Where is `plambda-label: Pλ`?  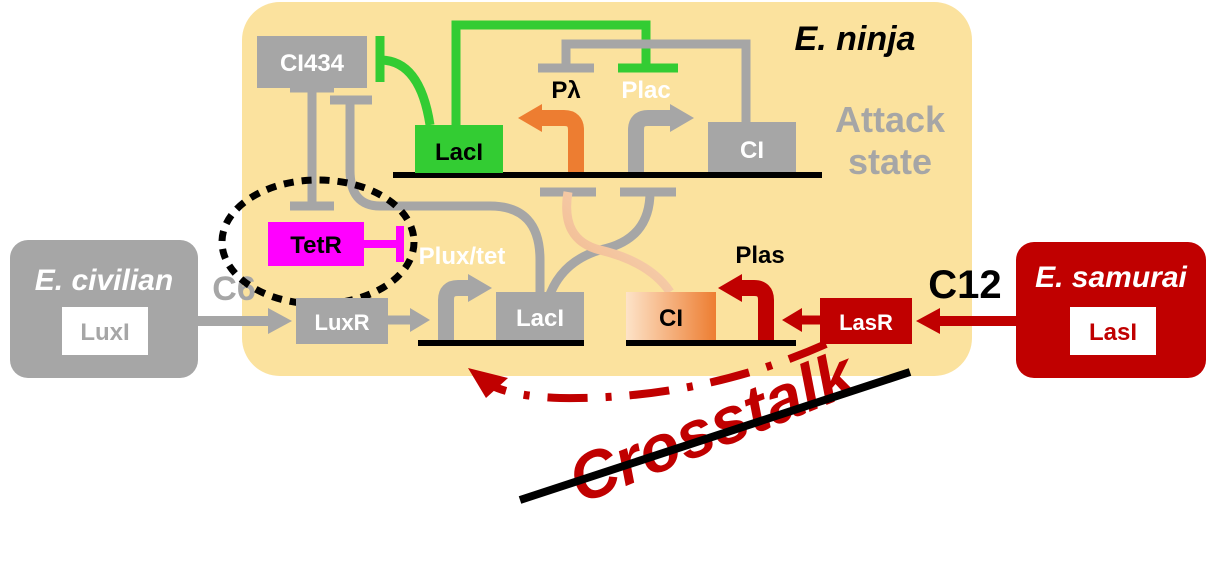
plambda-label: Pλ is located at coordinates (565, 90).